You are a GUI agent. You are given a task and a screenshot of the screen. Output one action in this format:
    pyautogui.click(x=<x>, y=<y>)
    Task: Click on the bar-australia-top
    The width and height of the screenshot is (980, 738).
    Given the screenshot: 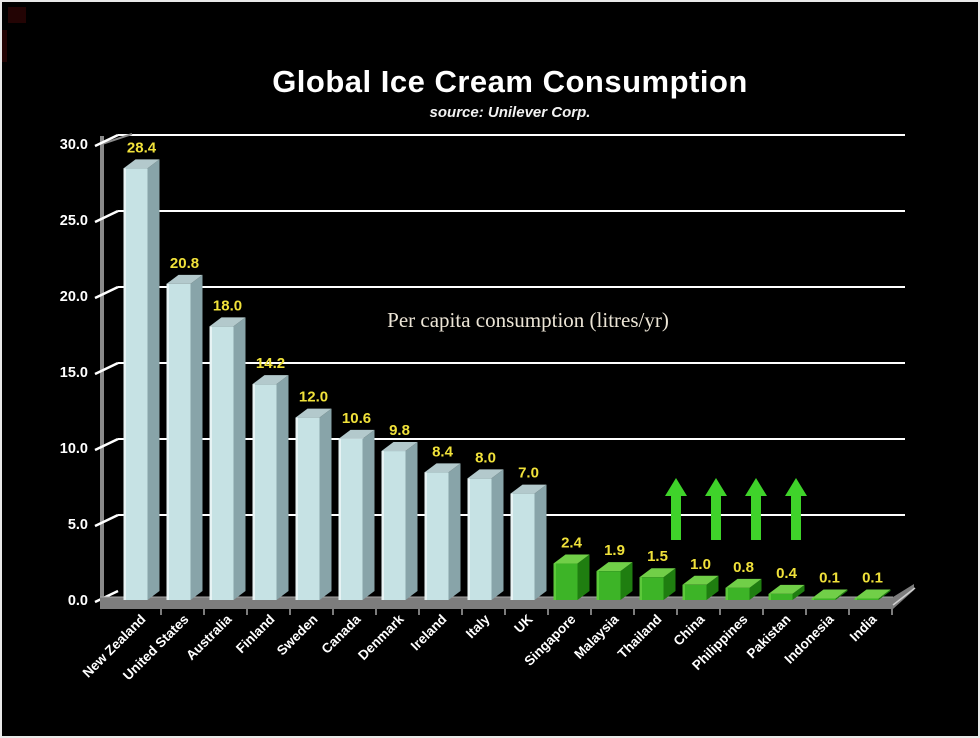 What is the action you would take?
    pyautogui.click(x=227, y=322)
    